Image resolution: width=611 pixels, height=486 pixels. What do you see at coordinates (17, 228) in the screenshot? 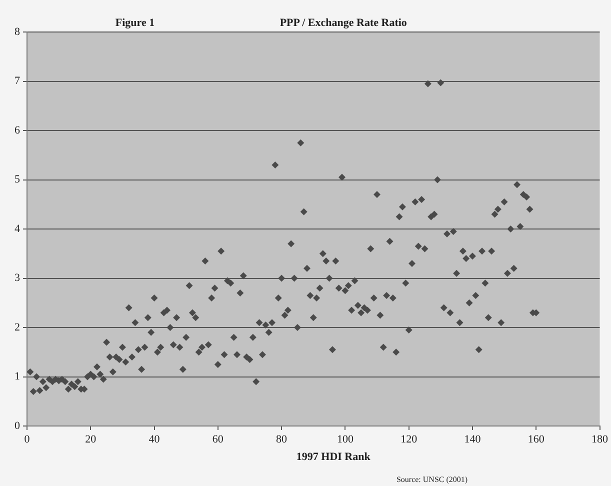
I see `y-tick-label: 4` at bounding box center [17, 228].